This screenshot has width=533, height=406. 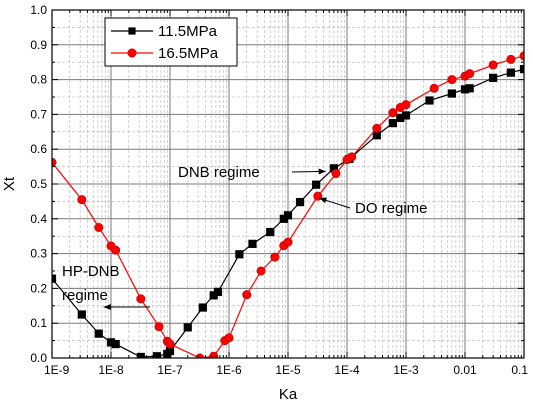 I want to click on x-tick-label: 1E-7, so click(x=170, y=370).